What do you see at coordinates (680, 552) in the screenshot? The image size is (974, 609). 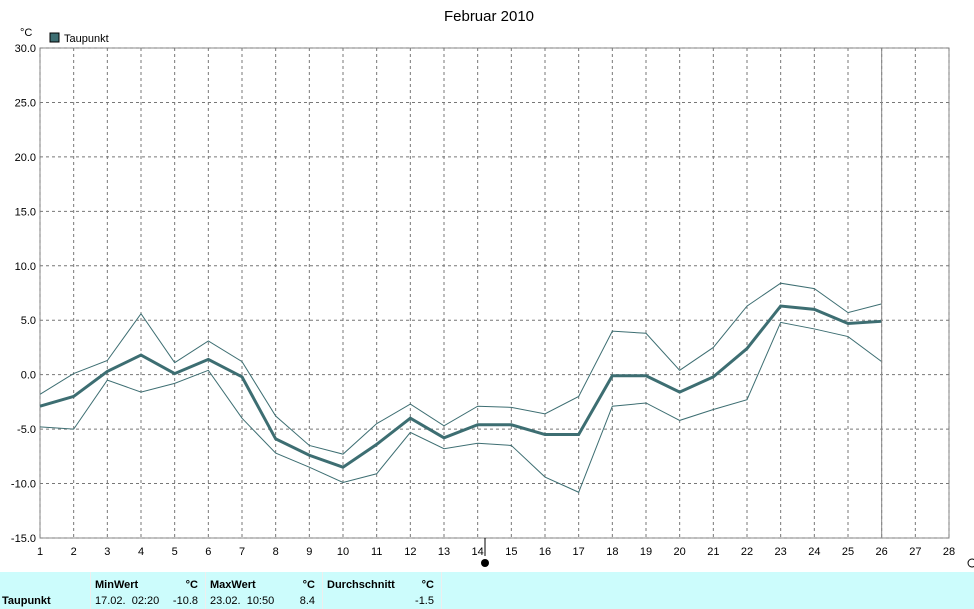 I see `x-tick-label: 20` at bounding box center [680, 552].